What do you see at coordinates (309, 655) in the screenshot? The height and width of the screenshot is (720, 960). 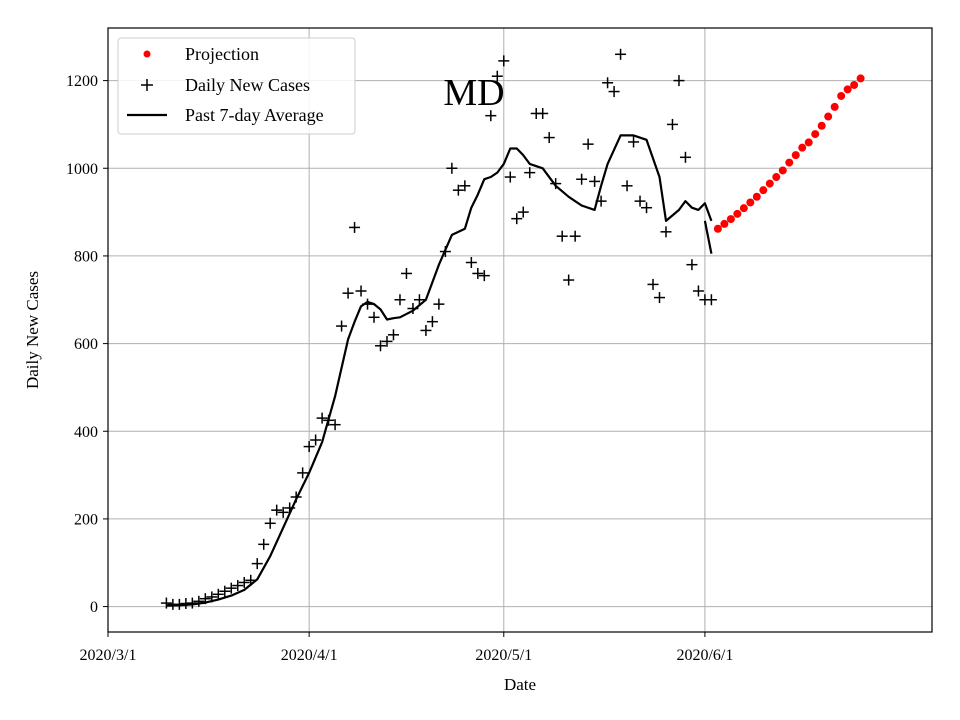 I see `x-tick-label: 2020/4/1` at bounding box center [309, 655].